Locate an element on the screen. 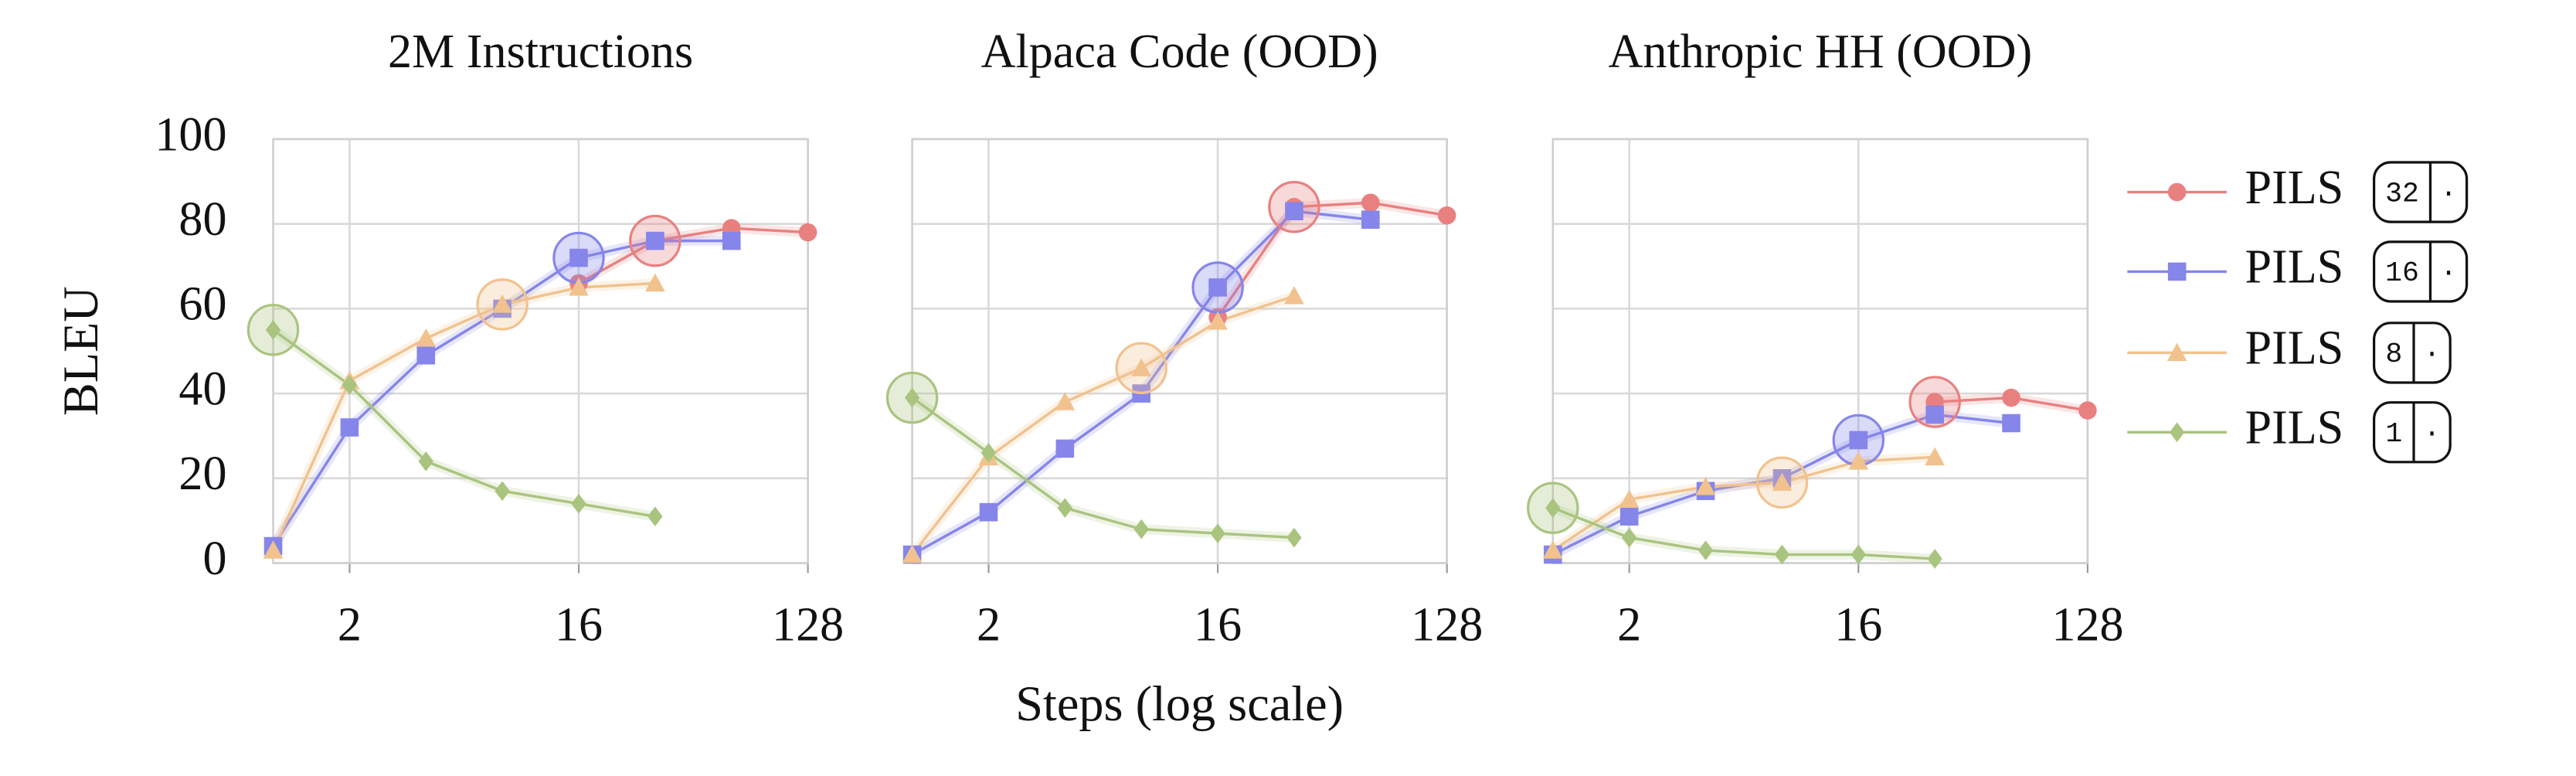 The image size is (2576, 776). chart-title: Alpaca Code (OOD) is located at coordinates (1179, 52).